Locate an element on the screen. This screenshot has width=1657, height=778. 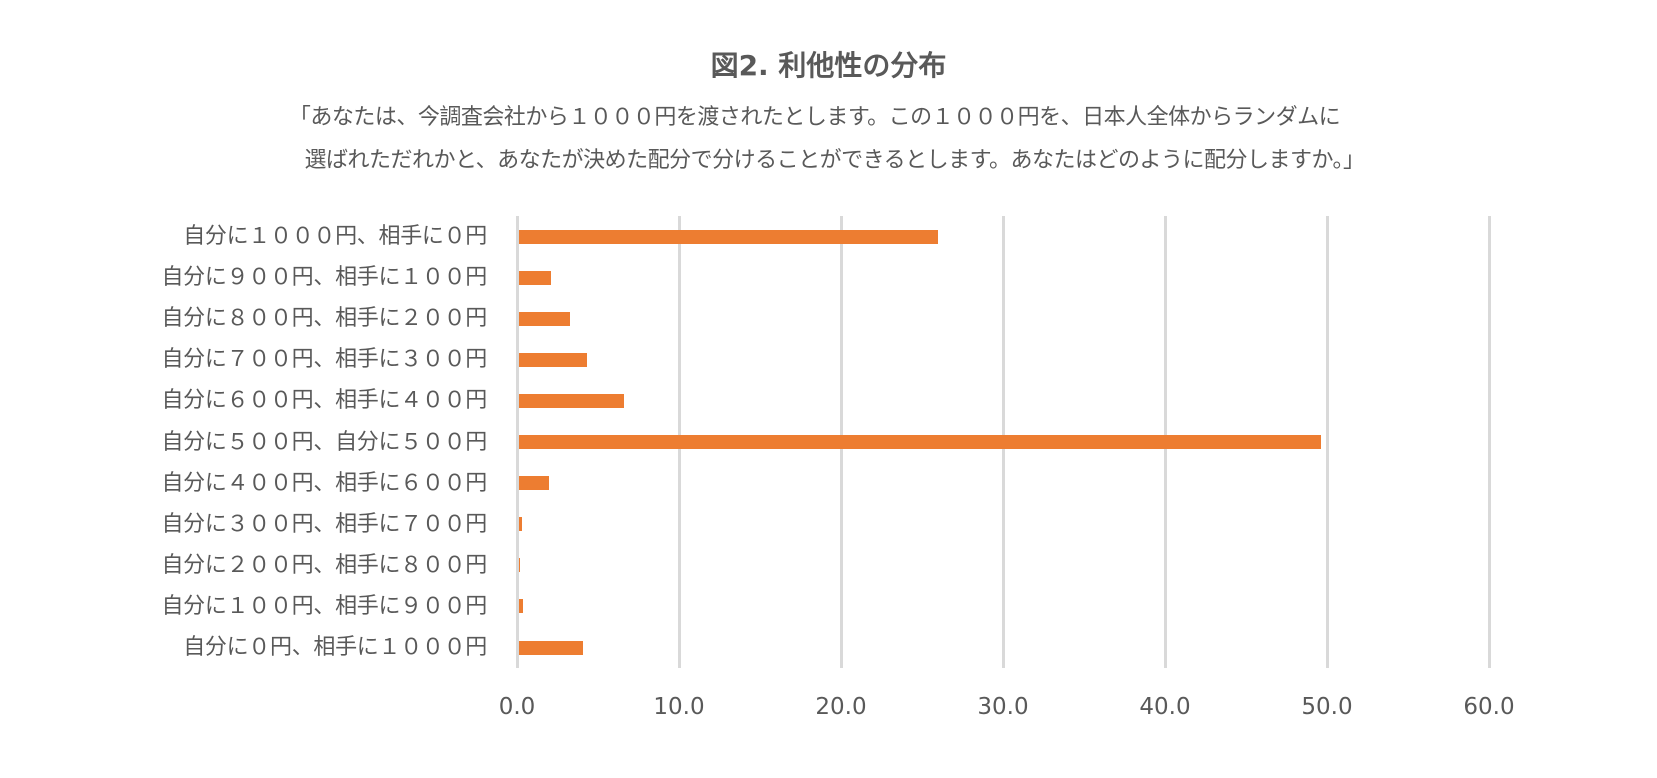
tick-label: 0.0 is located at coordinates (517, 707).